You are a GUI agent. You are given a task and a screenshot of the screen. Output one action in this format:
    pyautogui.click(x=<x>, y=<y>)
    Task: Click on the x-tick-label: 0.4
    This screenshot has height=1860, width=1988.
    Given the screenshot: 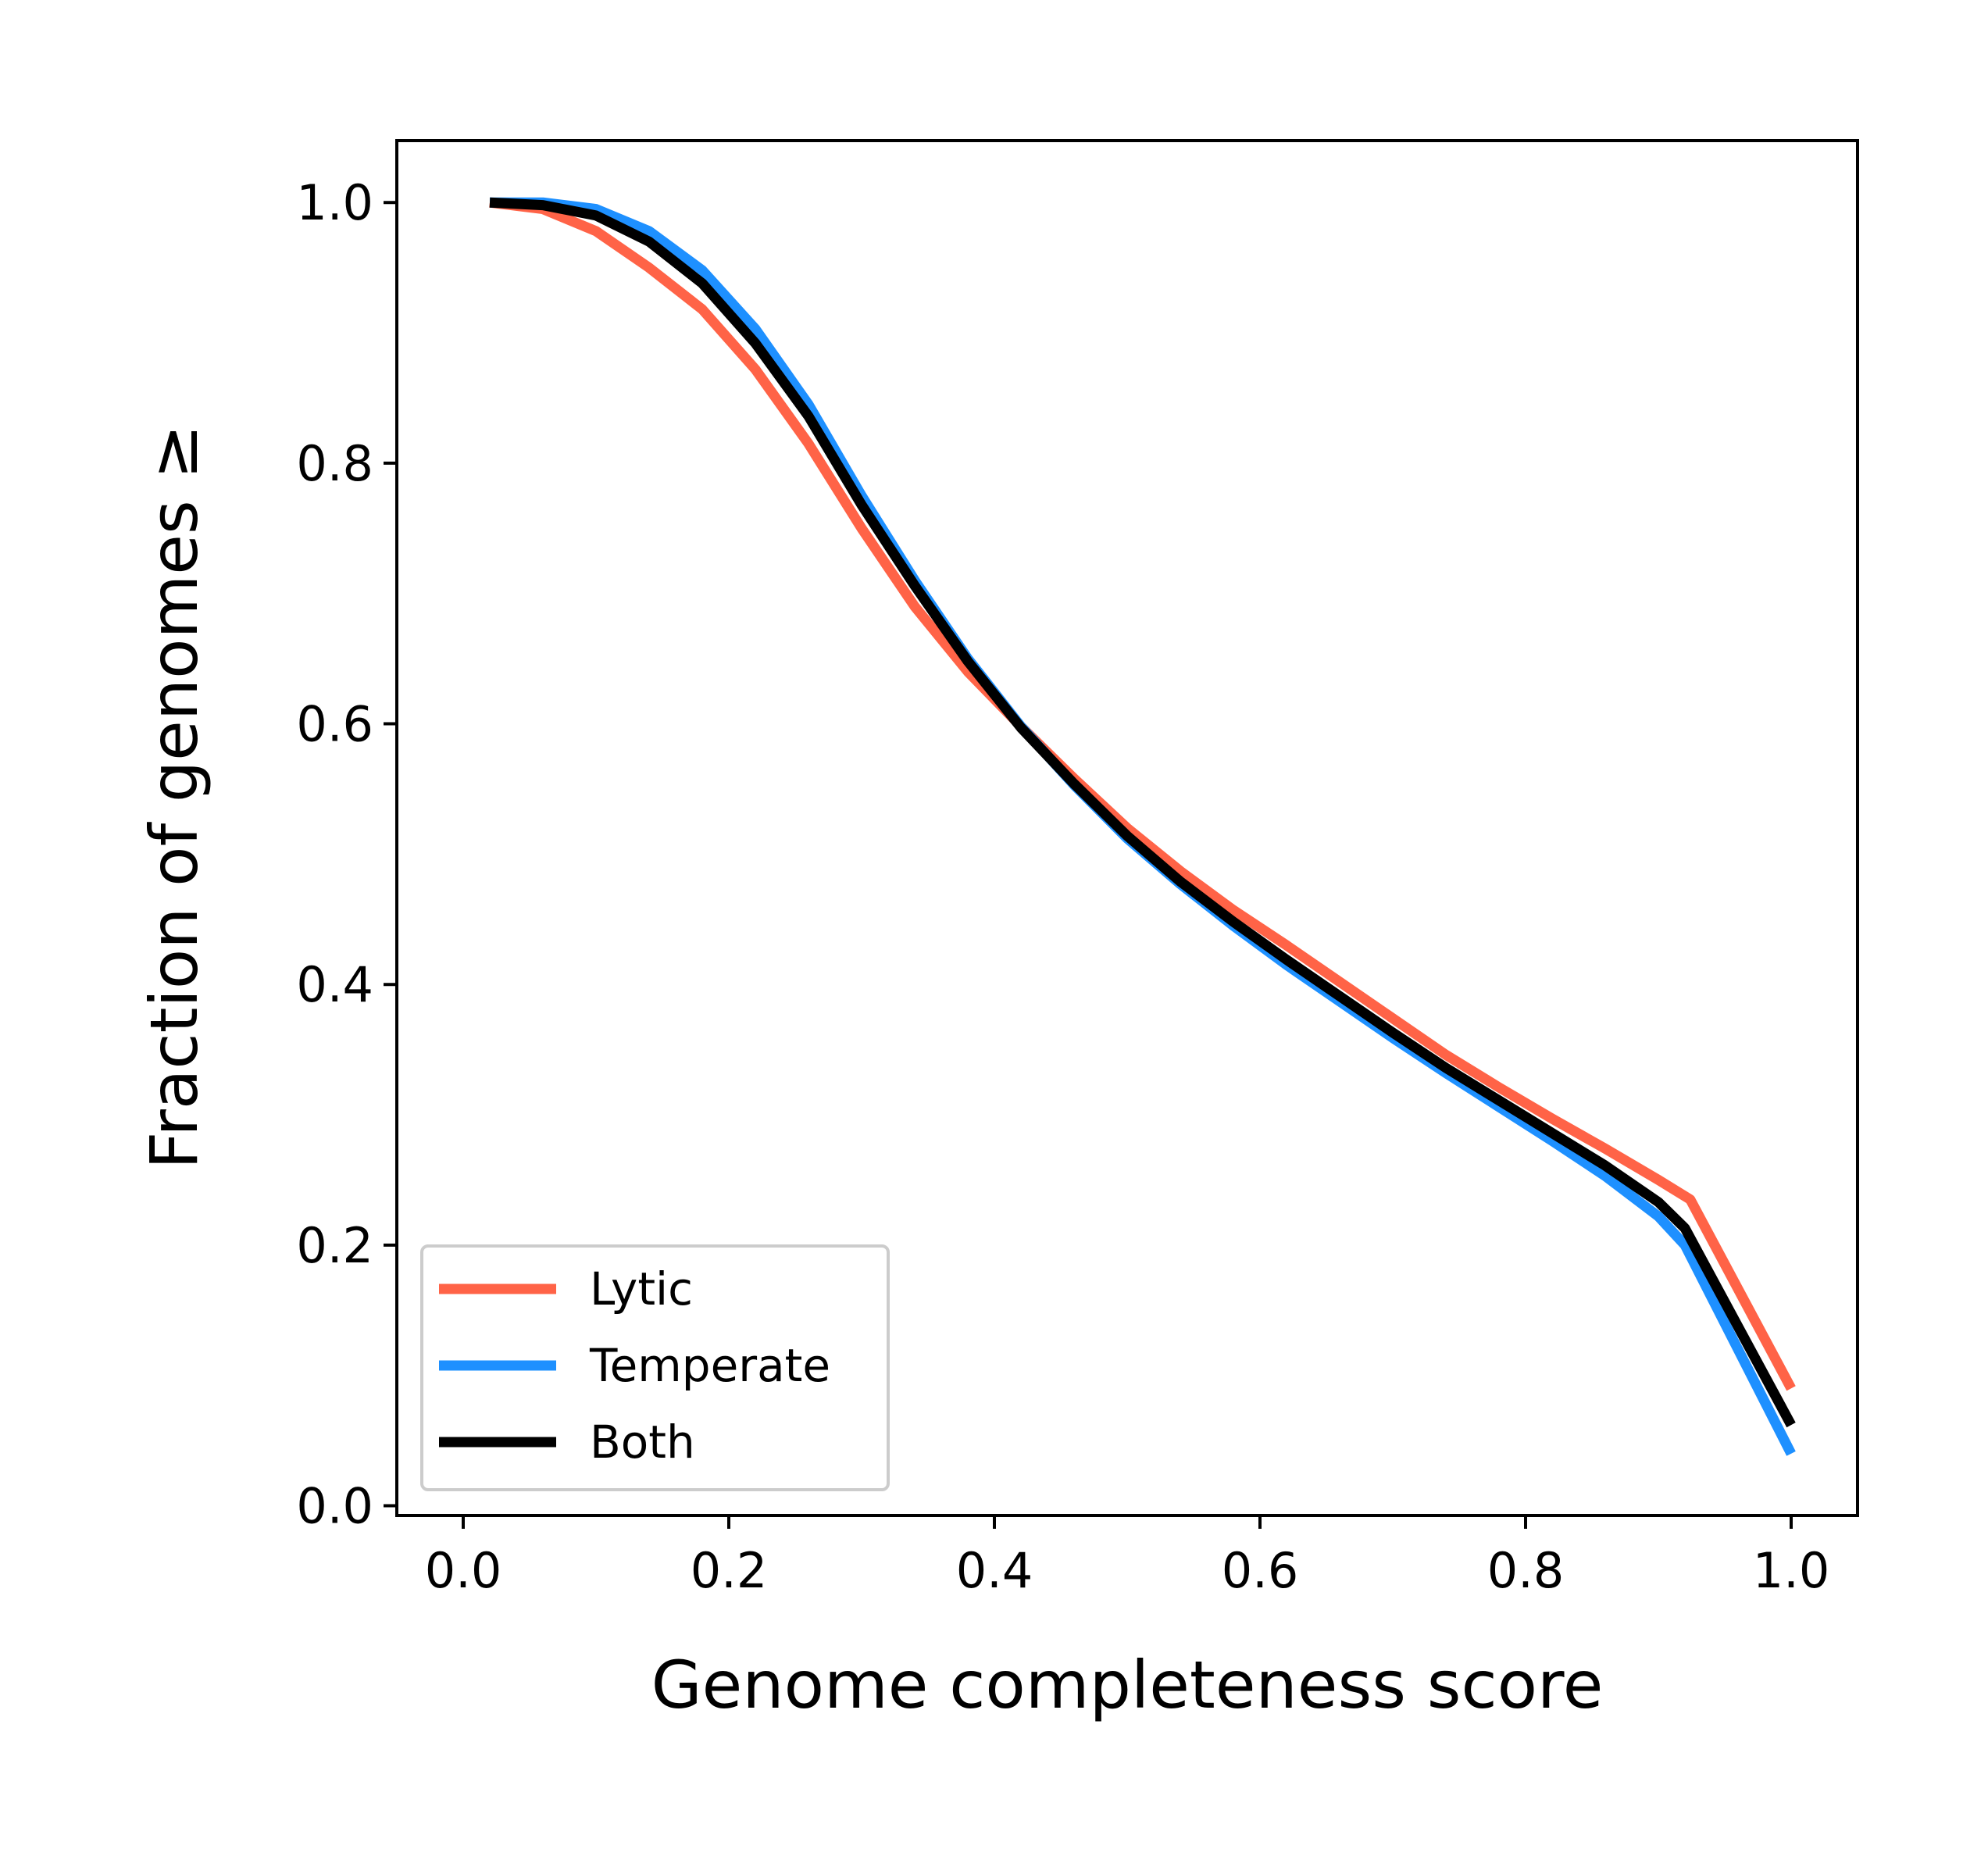 What is the action you would take?
    pyautogui.click(x=995, y=1570)
    